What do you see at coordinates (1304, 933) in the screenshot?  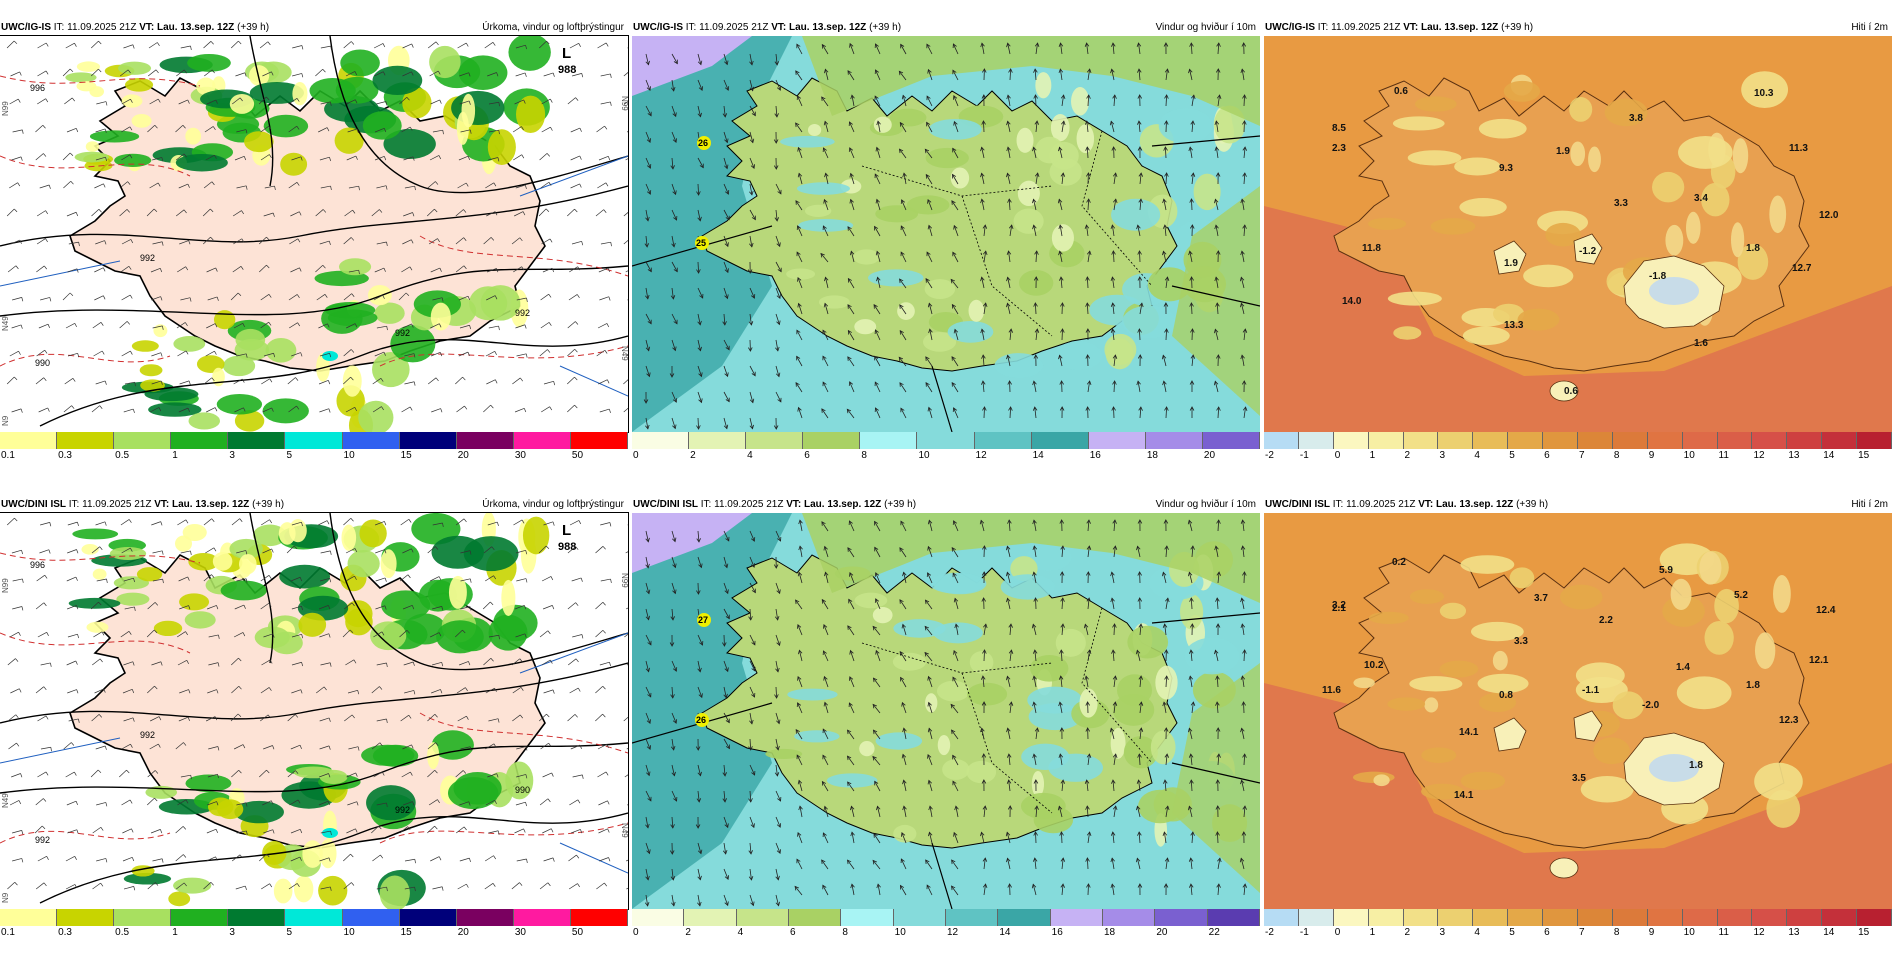 I see `colorbar-tick: -1` at bounding box center [1304, 933].